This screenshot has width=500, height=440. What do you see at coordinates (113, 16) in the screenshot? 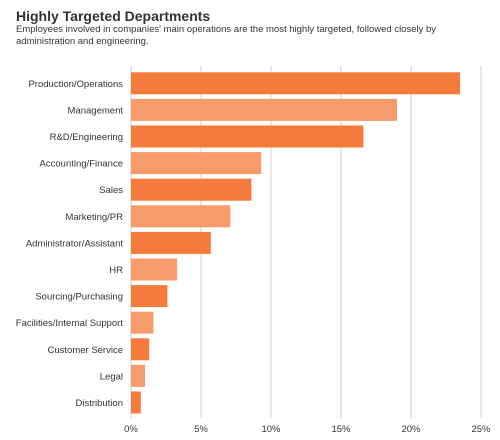
I see `chart-title: Highly Targeted Departments` at bounding box center [113, 16].